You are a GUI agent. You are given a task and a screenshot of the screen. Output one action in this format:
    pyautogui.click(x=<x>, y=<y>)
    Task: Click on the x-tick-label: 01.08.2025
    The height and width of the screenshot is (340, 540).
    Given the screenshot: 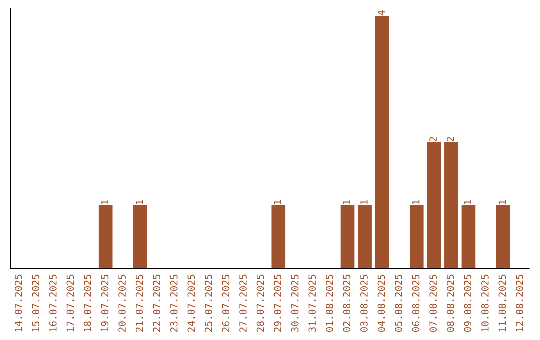 What is the action you would take?
    pyautogui.click(x=330, y=303)
    